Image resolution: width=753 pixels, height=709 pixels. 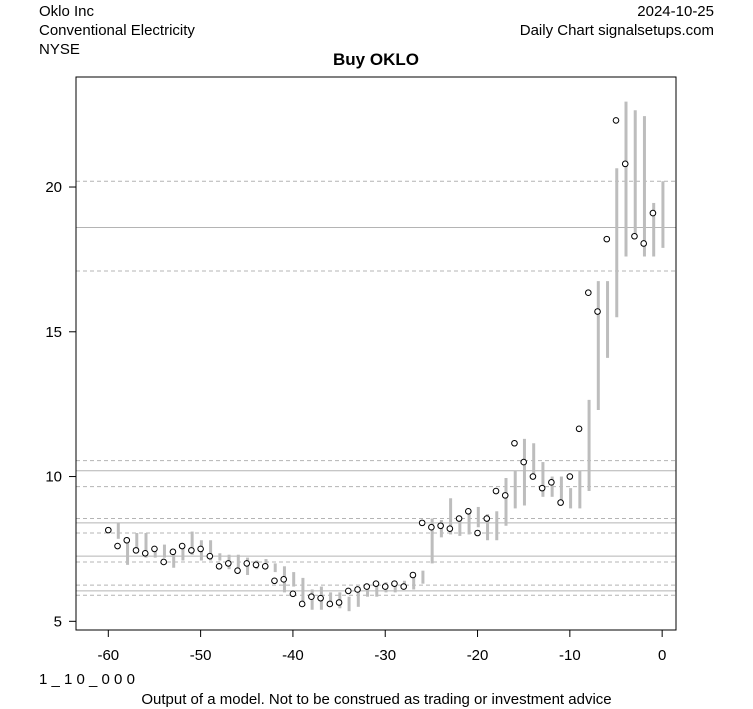 I want to click on y-axis: 5 10 15 20, so click(x=60, y=404).